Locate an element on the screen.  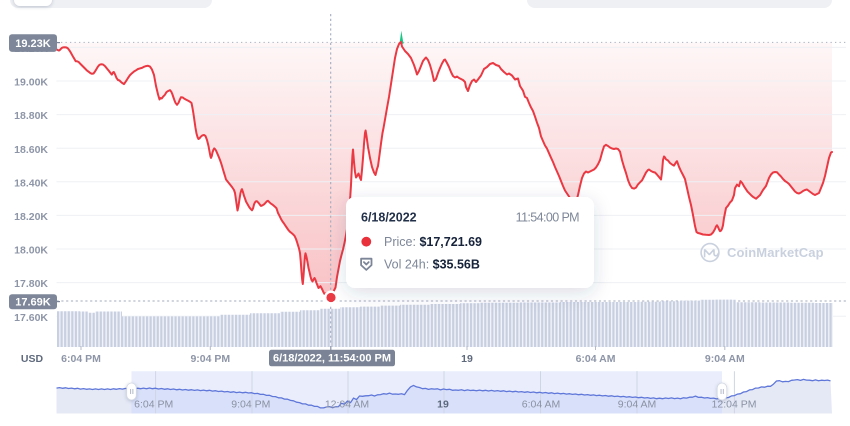
svg-text: CoinMarketCap is located at coordinates (775, 252).